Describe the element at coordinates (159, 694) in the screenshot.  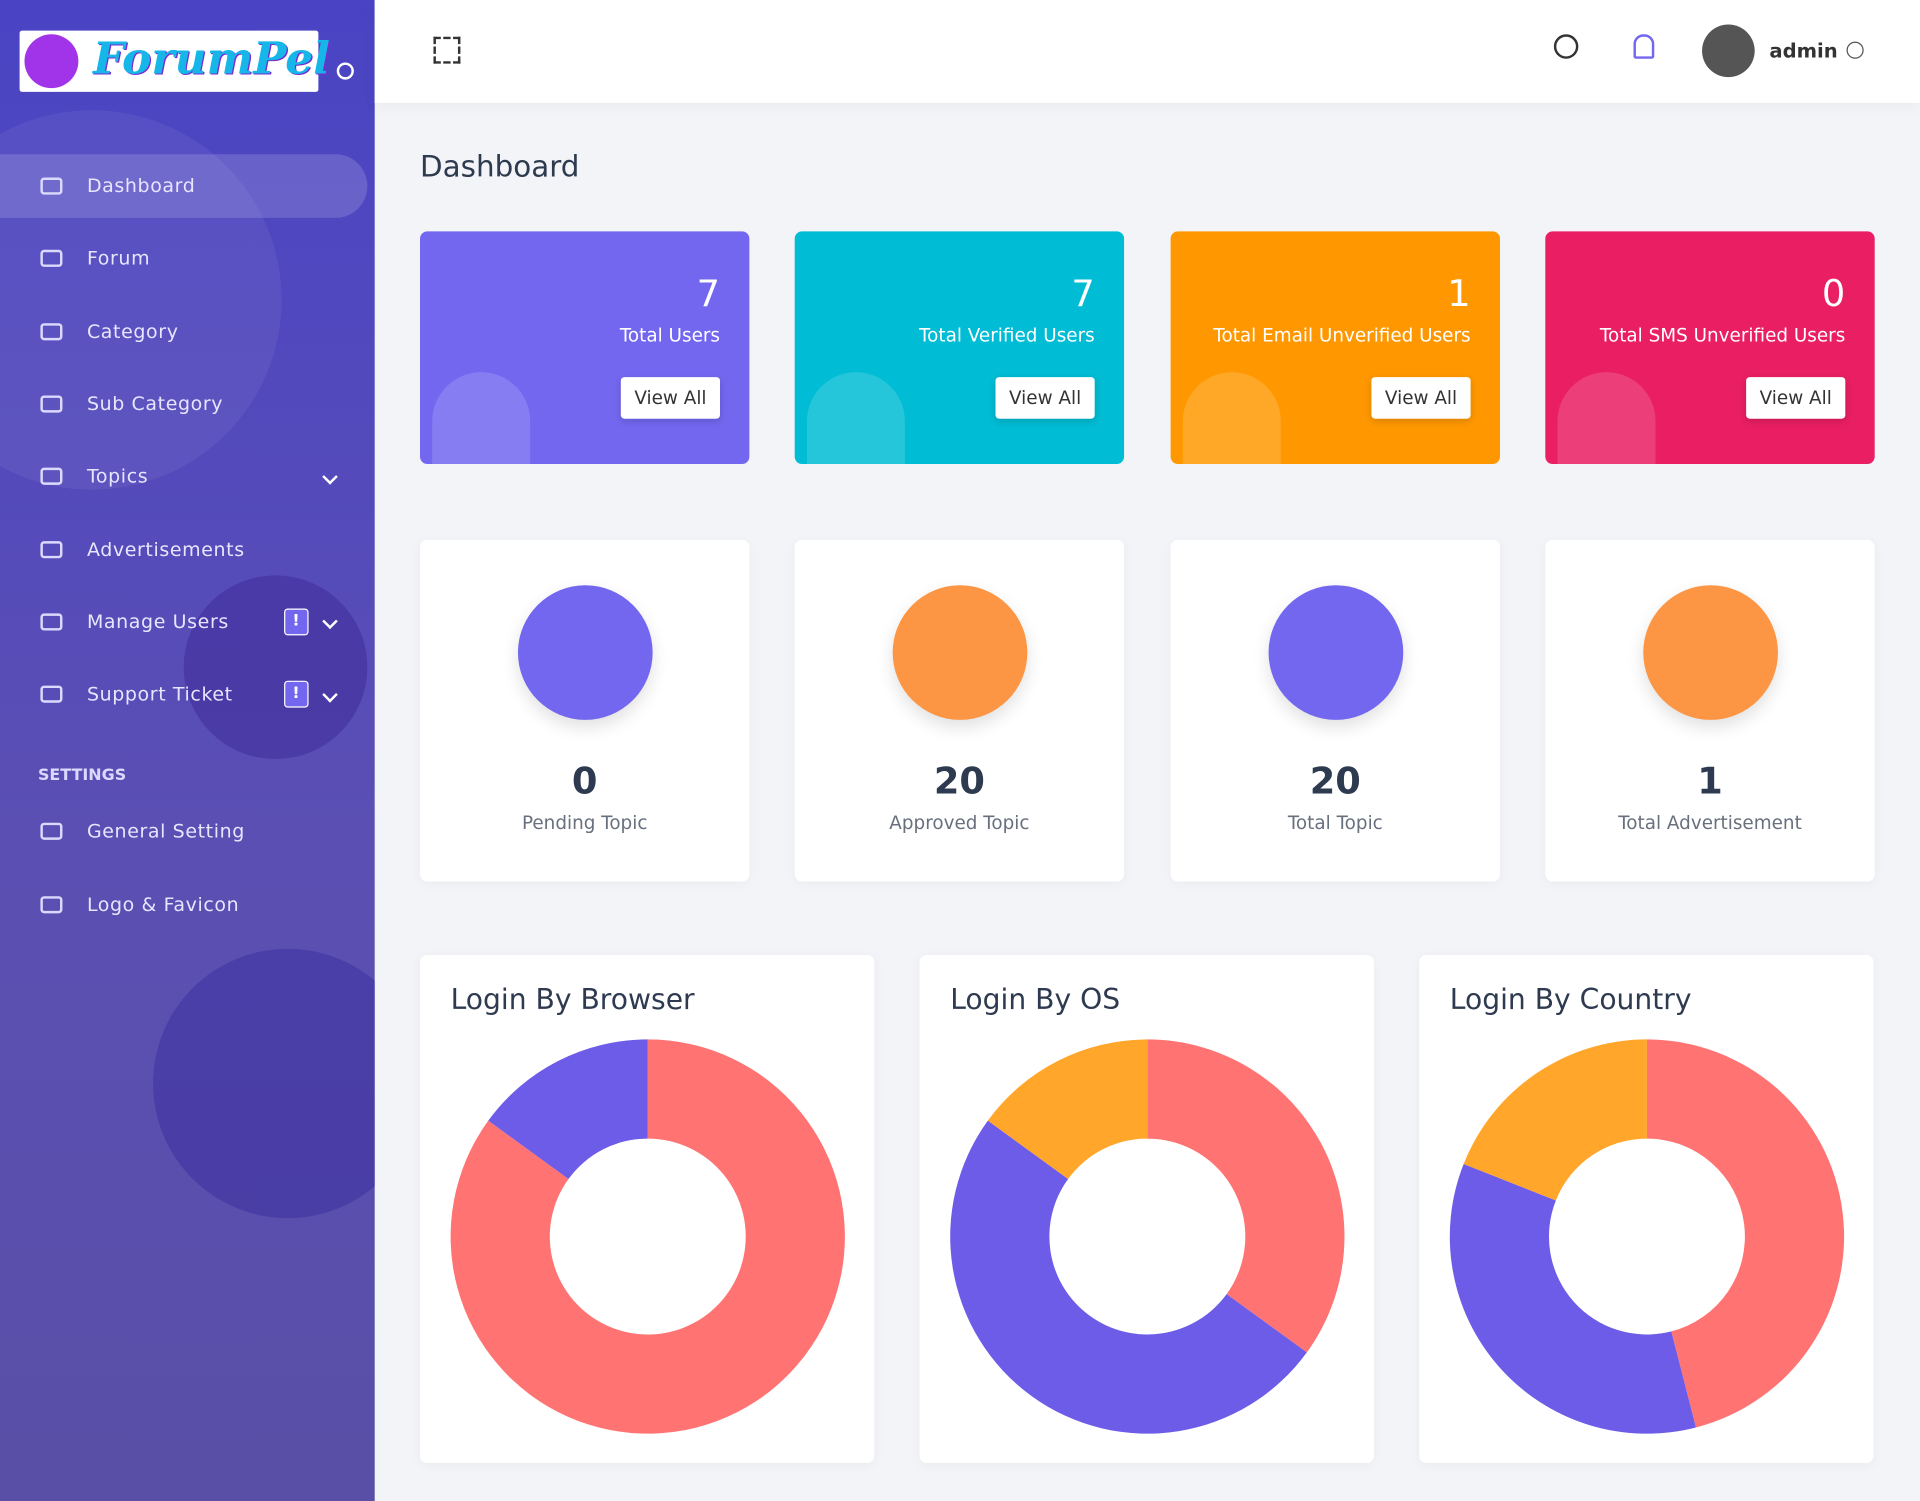
I see `menu-label: Support Ticket` at that location.